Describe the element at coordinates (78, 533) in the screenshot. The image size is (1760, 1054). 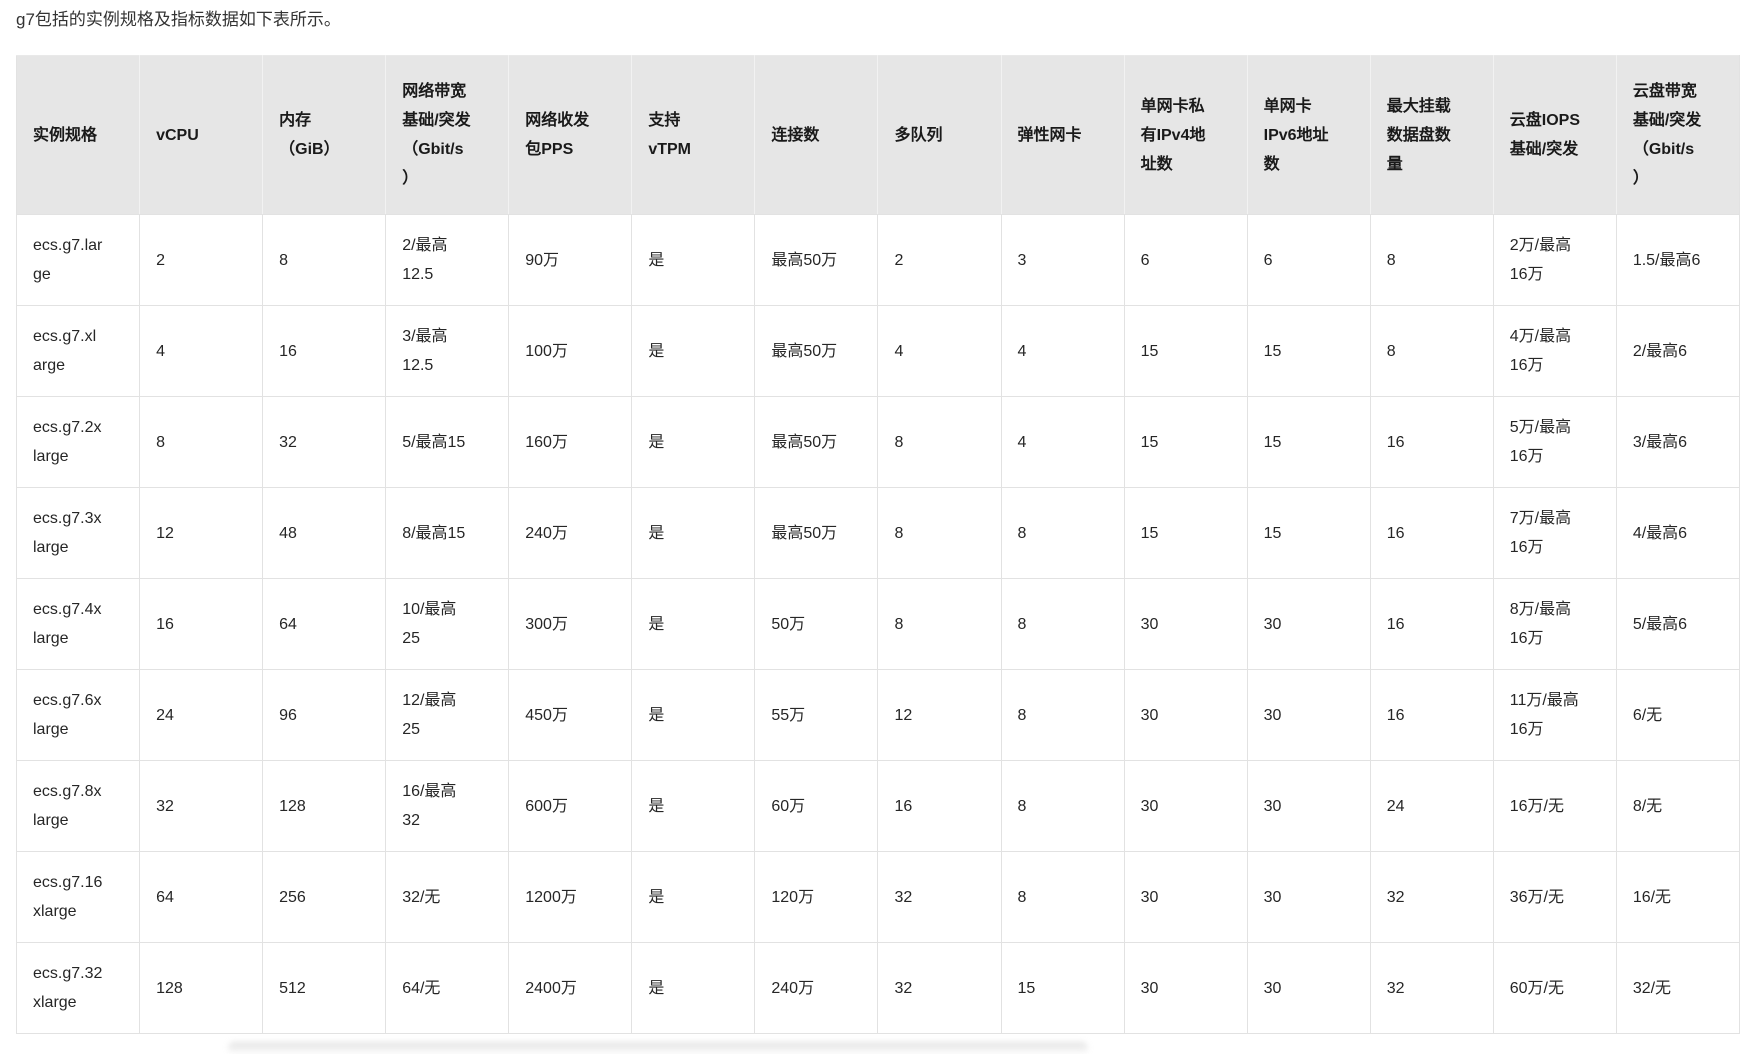
I see `instance-spec-cell: ecs.g7.3x large` at that location.